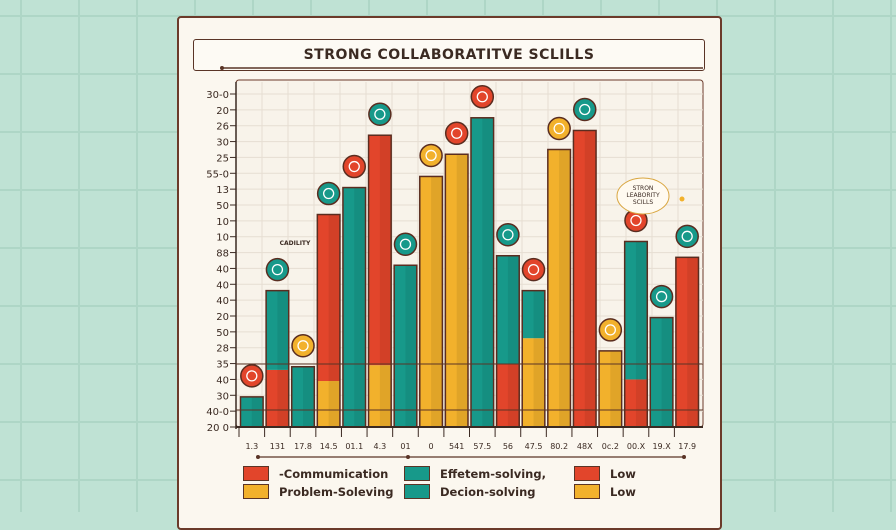 This screenshot has height=530, width=896. I want to click on x-tick-label: 17.8, so click(303, 446).